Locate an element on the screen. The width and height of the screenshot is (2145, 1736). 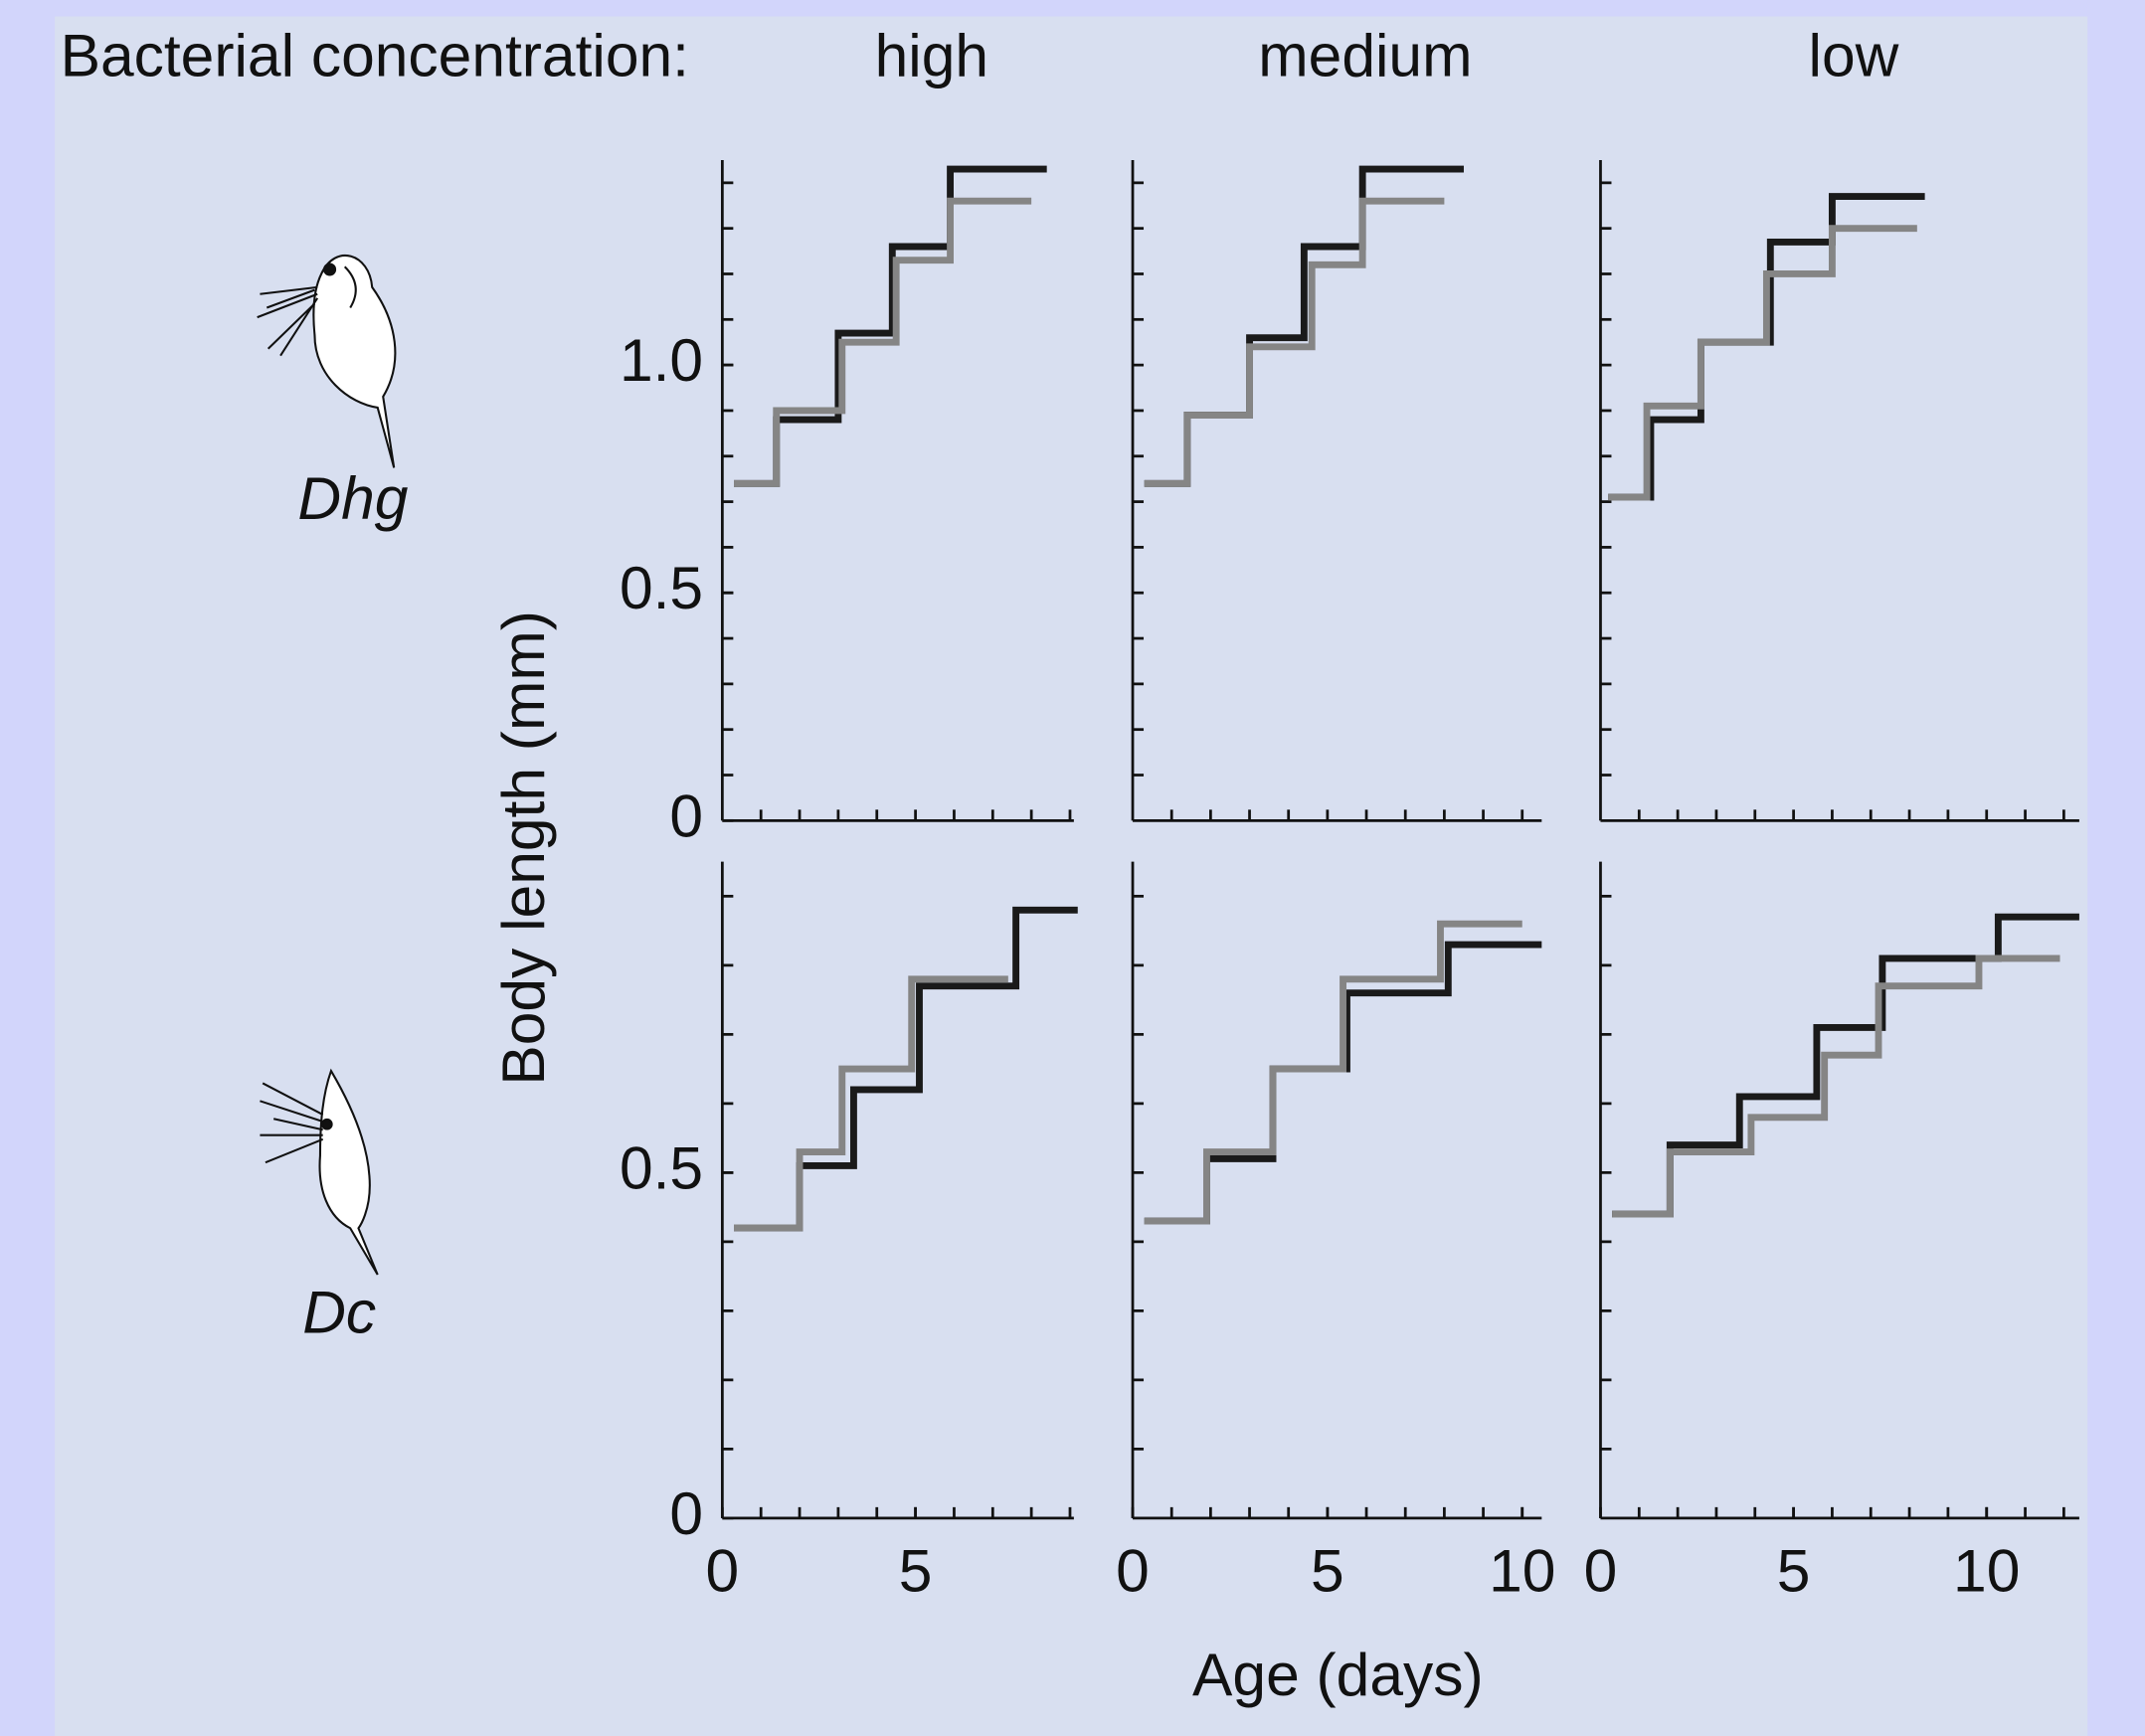
column-title: high is located at coordinates (931, 55).